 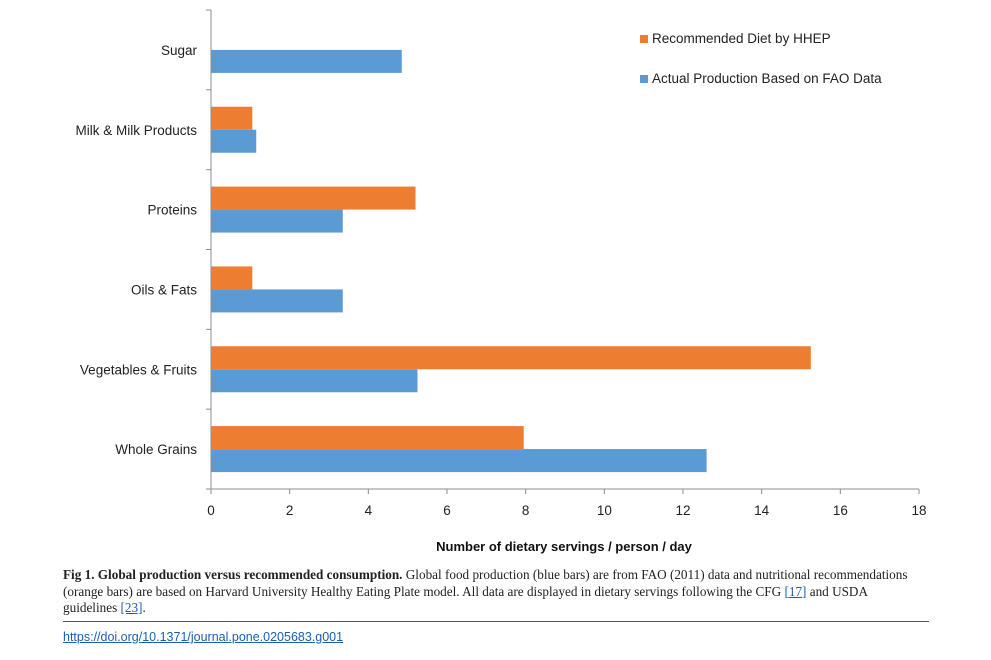 I want to click on category-label: Proteins, so click(x=172, y=210).